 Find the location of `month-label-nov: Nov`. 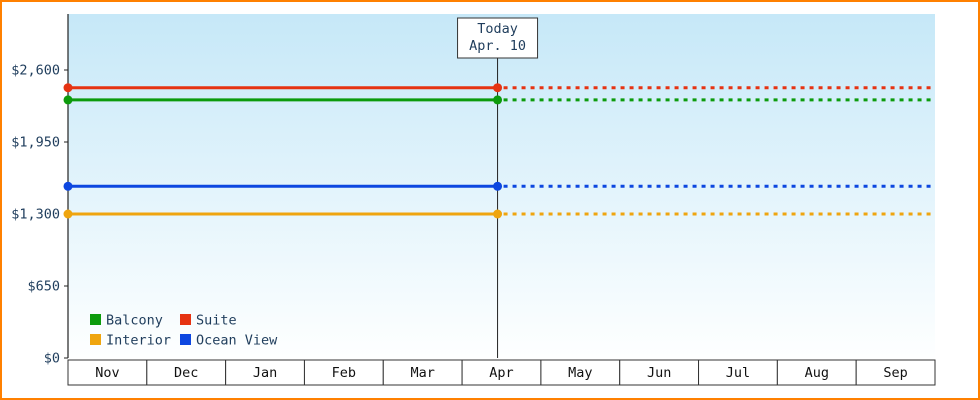

month-label-nov: Nov is located at coordinates (107, 373).